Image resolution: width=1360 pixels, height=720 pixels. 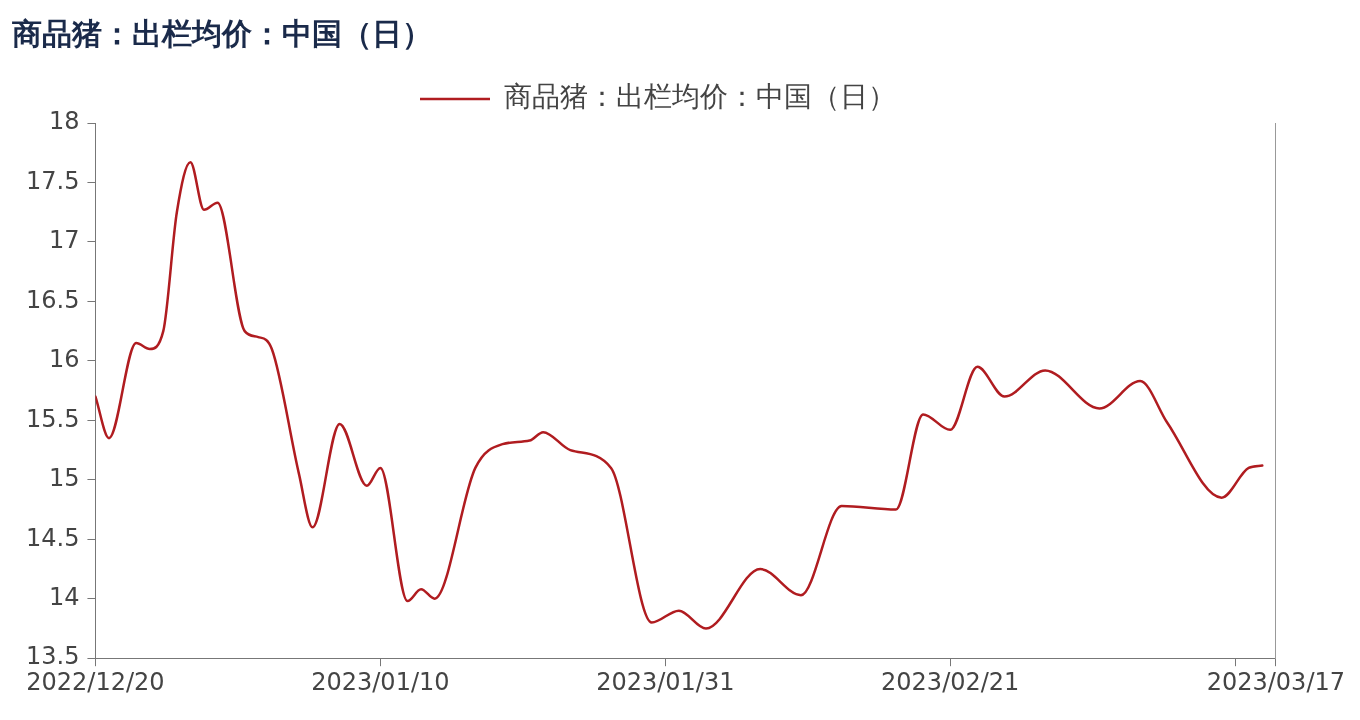 What do you see at coordinates (53, 299) in the screenshot?
I see `y-tick-label: 16.5` at bounding box center [53, 299].